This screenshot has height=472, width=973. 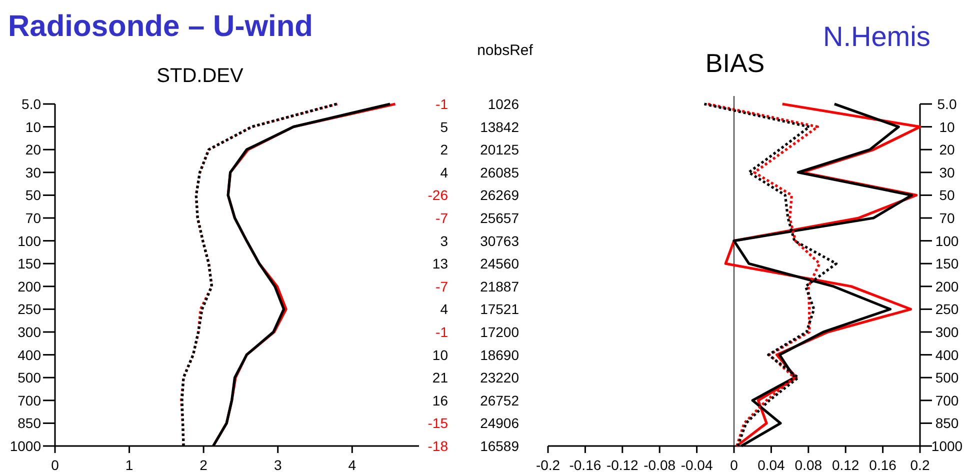 I want to click on x-tick-label: -0.2, so click(x=548, y=464).